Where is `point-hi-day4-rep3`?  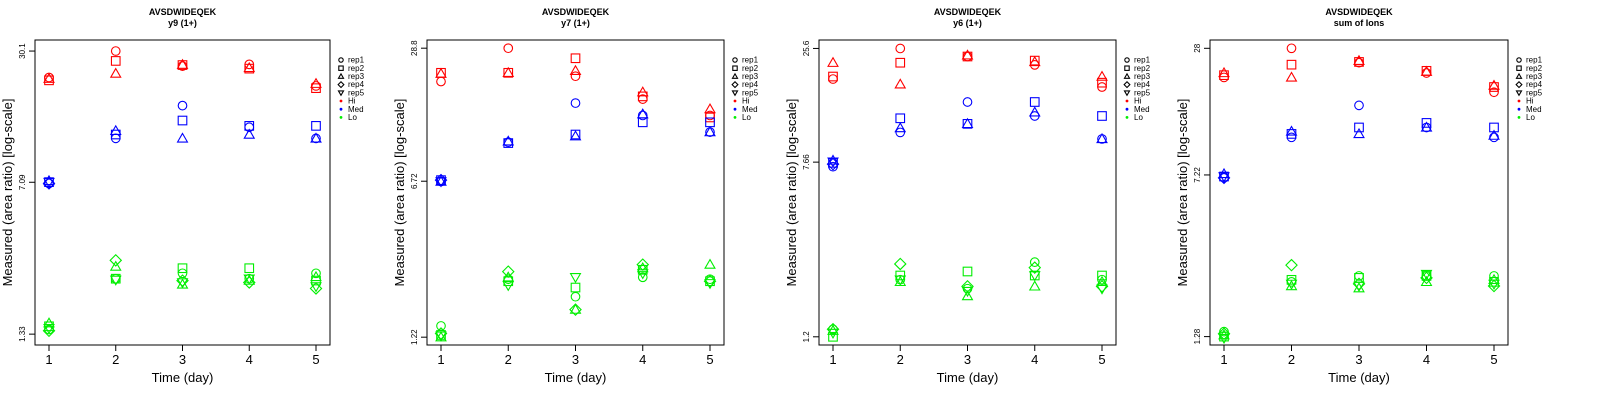 point-hi-day4-rep3 is located at coordinates (642, 91).